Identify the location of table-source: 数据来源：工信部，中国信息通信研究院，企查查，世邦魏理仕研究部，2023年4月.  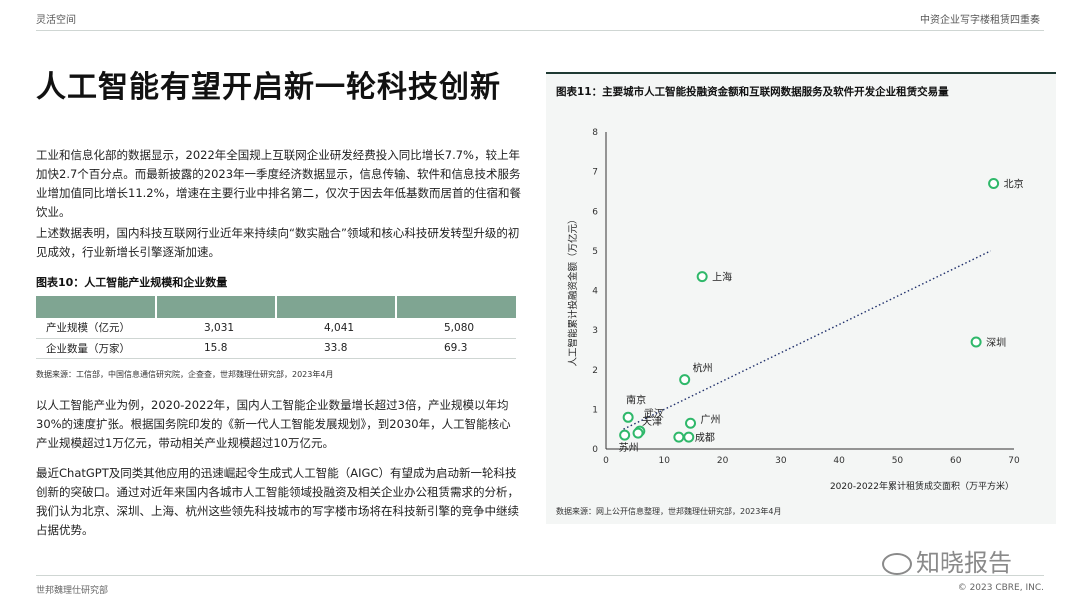
(185, 374).